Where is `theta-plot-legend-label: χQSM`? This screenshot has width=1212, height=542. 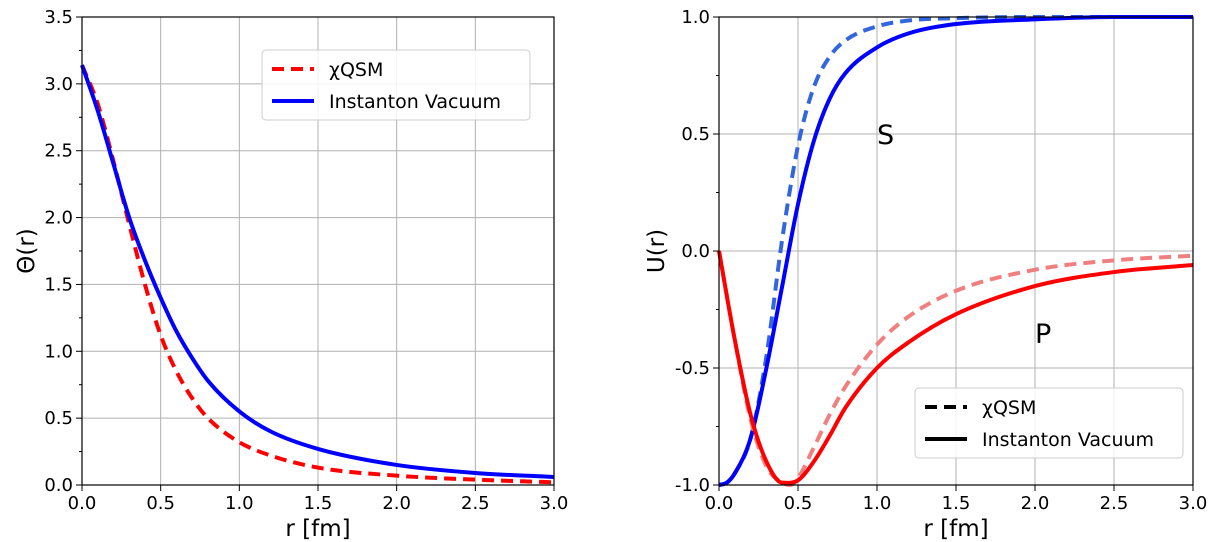 theta-plot-legend-label: χQSM is located at coordinates (356, 70).